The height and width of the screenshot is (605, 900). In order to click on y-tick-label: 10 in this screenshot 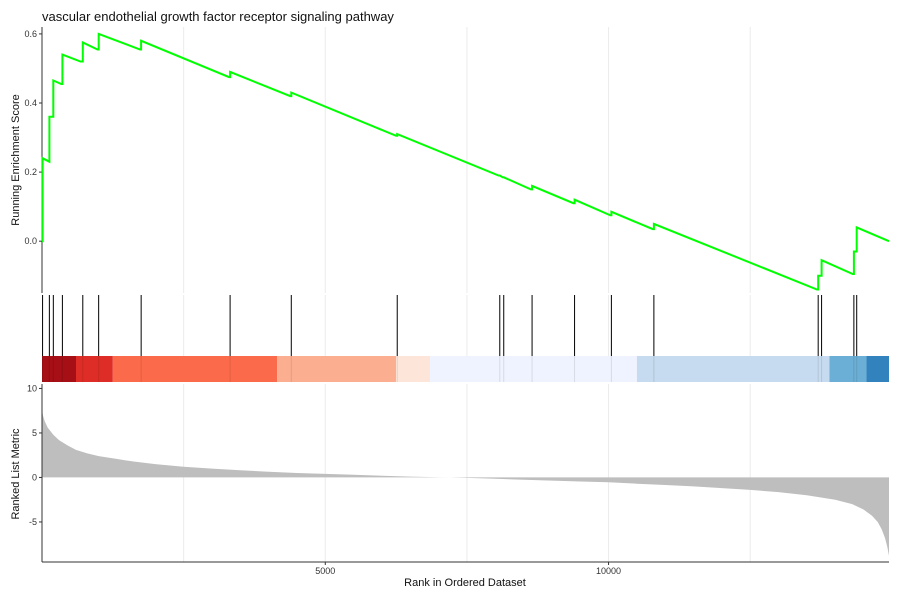, I will do `click(32, 388)`.